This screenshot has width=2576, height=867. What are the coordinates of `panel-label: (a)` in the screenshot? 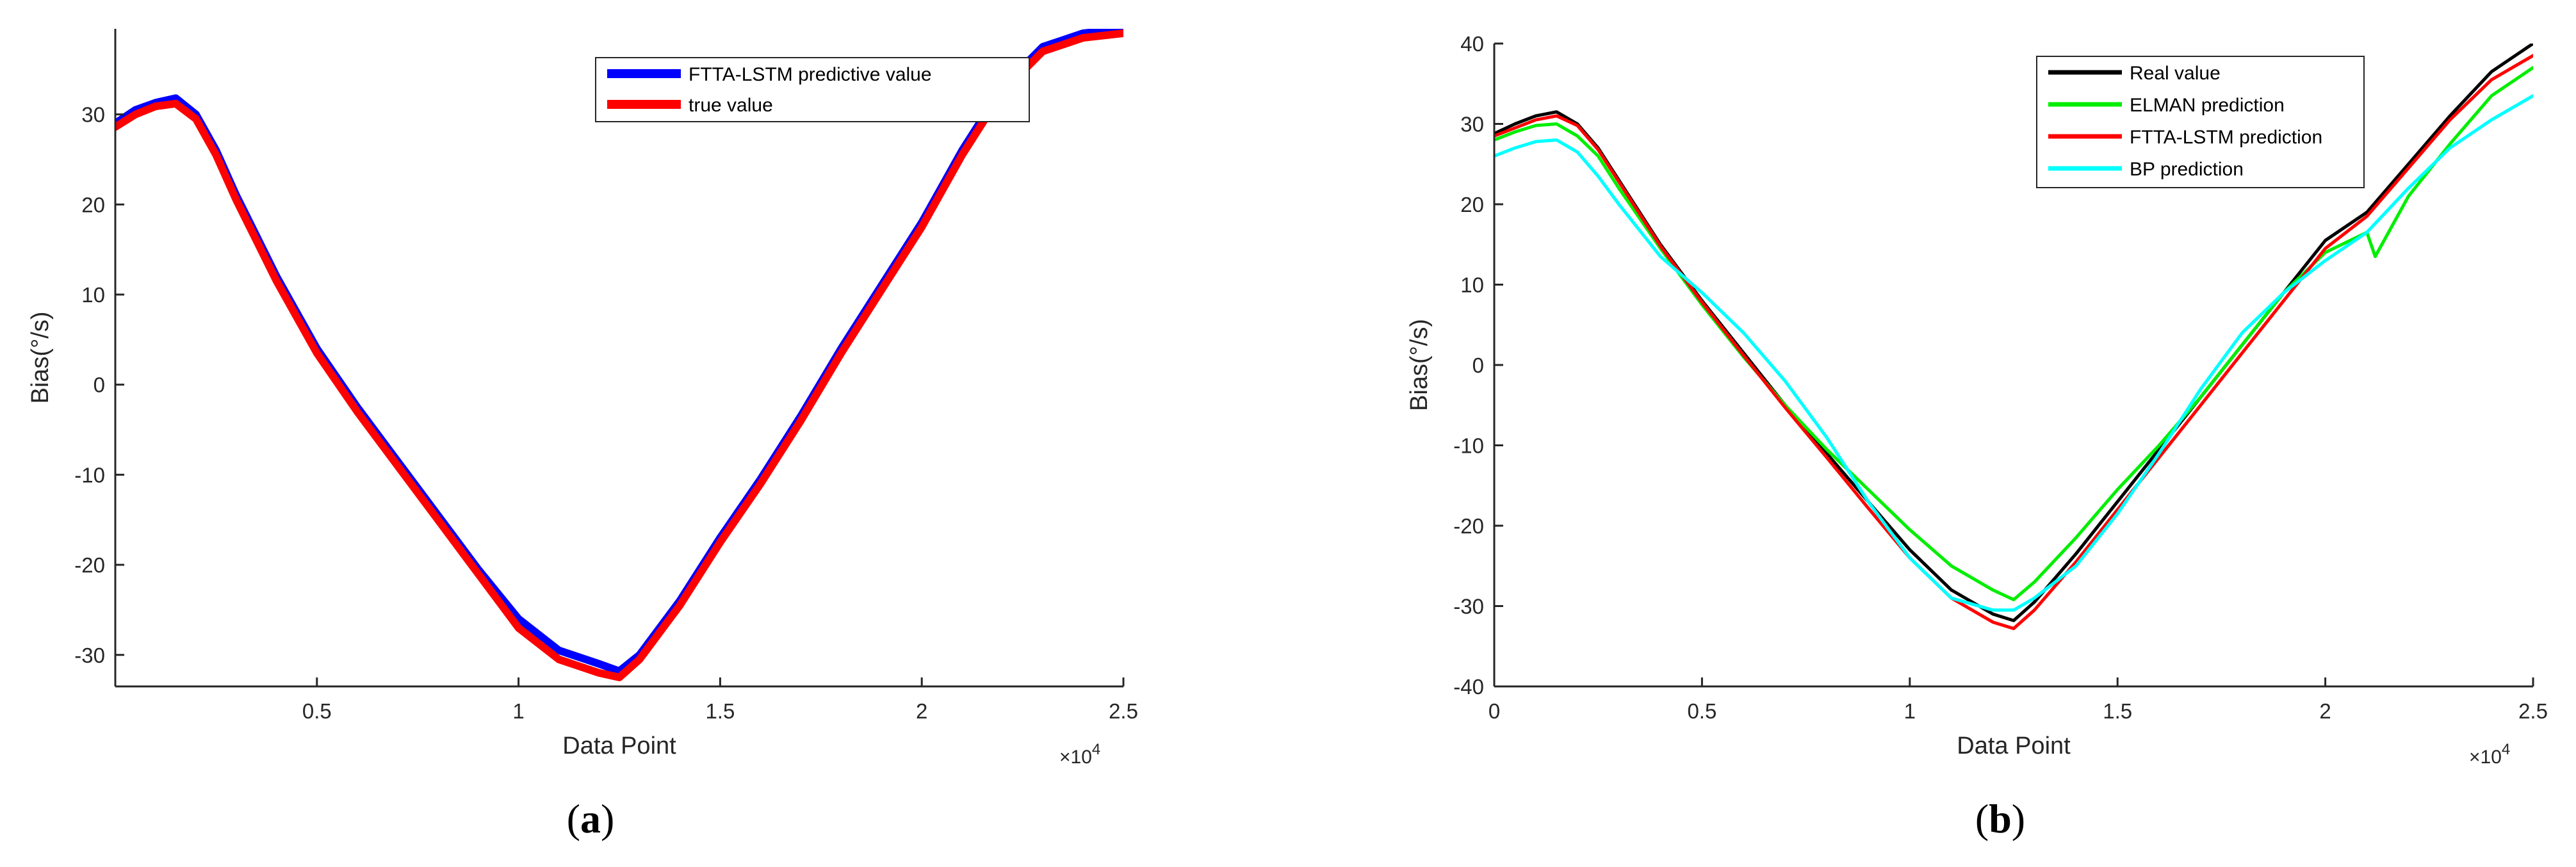 It's located at (591, 819).